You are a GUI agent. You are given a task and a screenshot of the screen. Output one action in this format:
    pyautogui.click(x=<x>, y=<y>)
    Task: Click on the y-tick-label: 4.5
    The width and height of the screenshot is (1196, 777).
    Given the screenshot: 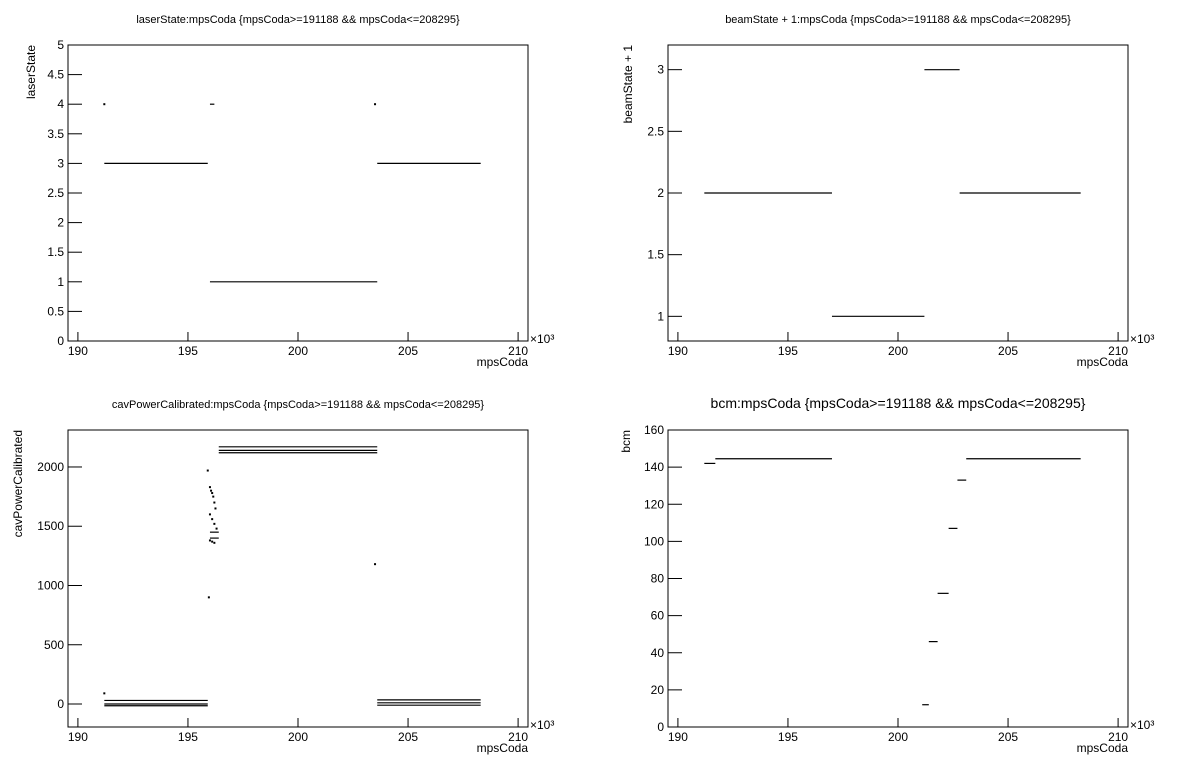 What is the action you would take?
    pyautogui.click(x=55, y=75)
    